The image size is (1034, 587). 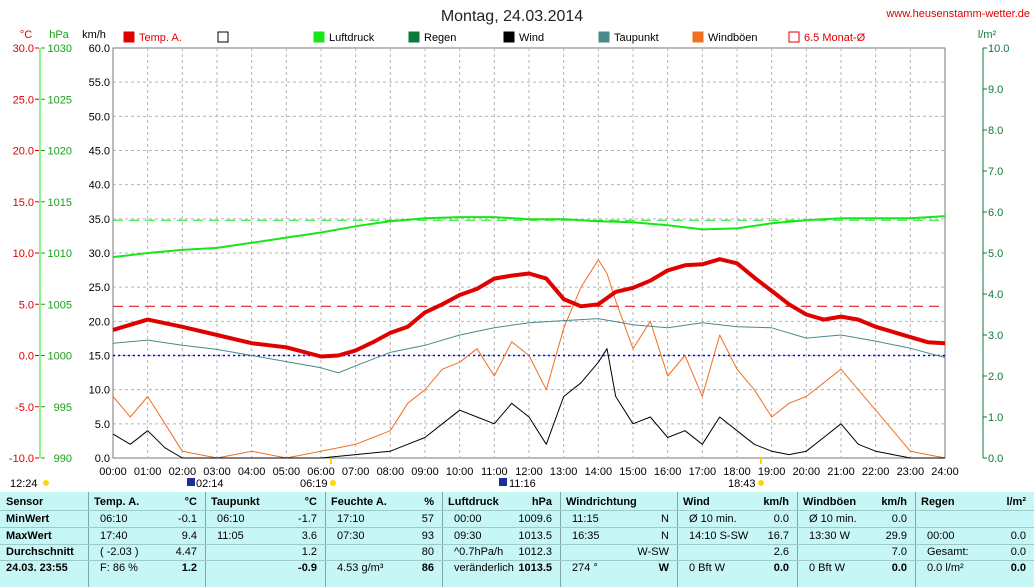 I want to click on table-row-label: 24.03. 23:55, so click(x=37, y=568).